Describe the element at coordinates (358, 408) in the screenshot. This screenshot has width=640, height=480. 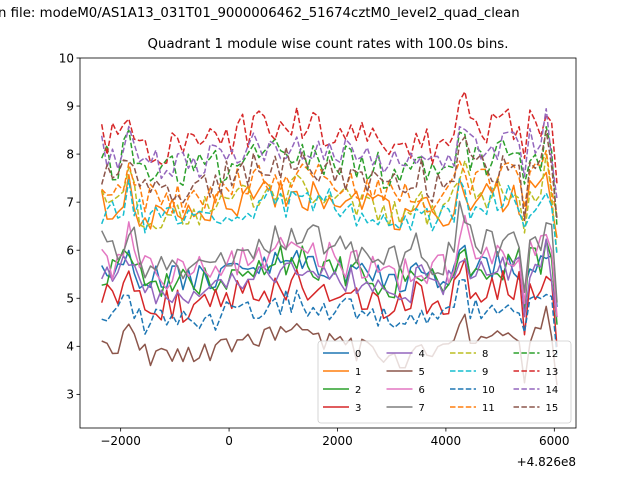
I see `legend-label-3: 3` at that location.